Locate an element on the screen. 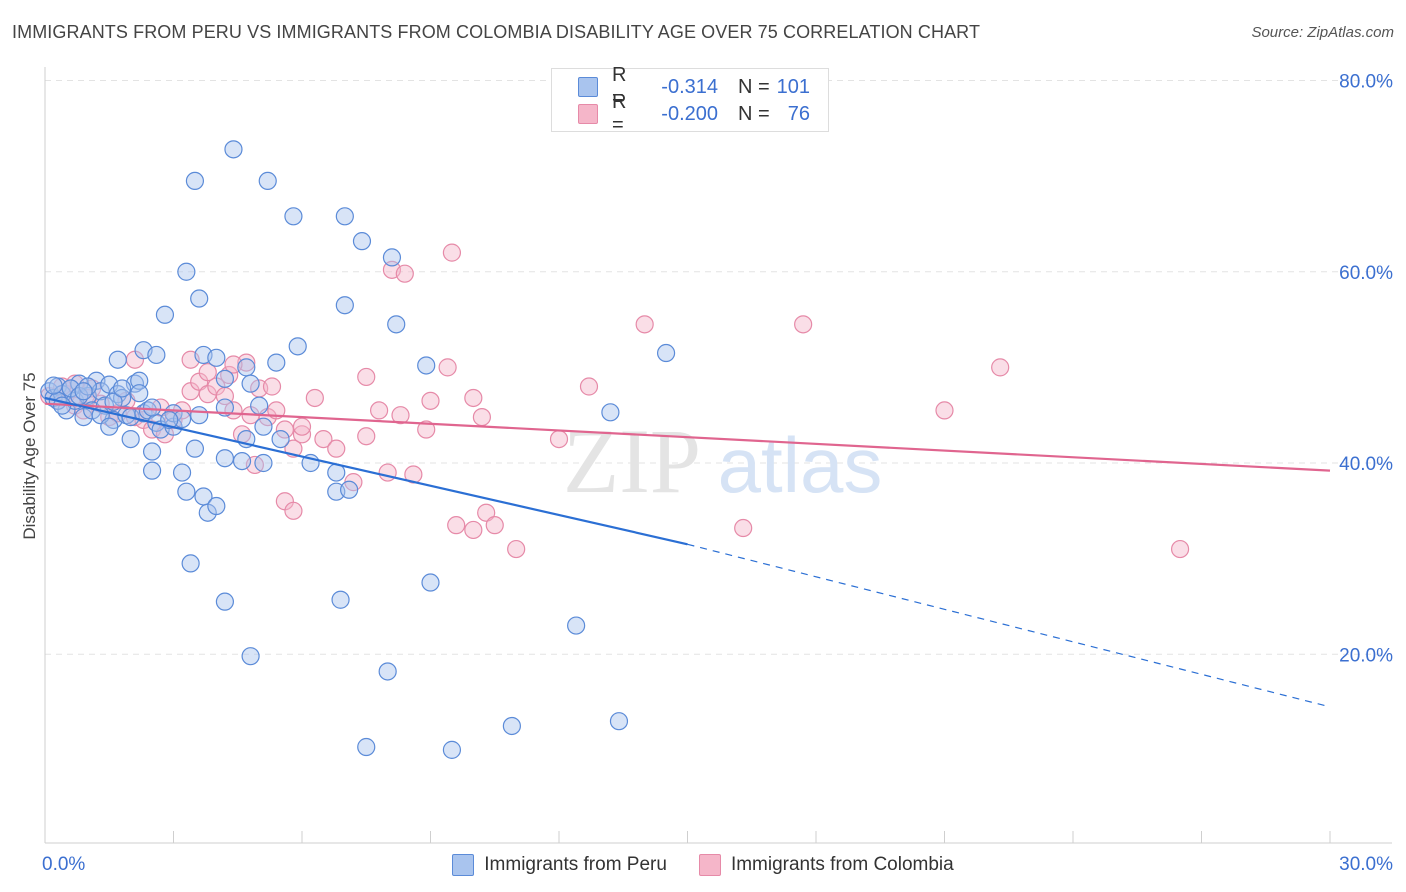 Image resolution: width=1406 pixels, height=892 pixels. colombia-trend-line is located at coordinates (687, 437).